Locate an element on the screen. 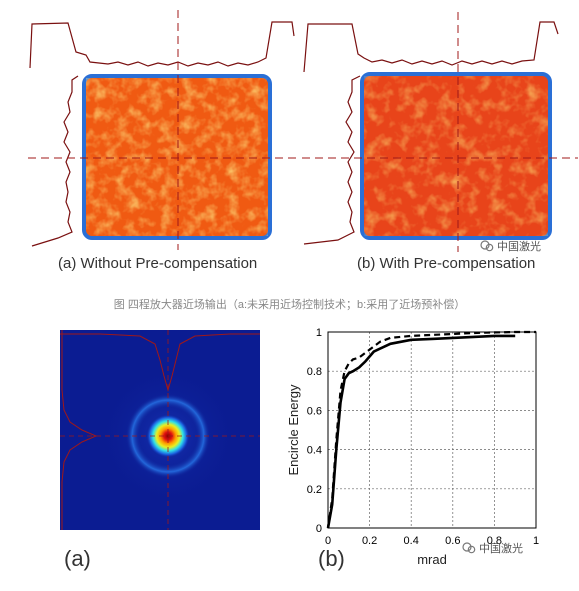 The image size is (579, 591). top-profile-a is located at coordinates (162, 45).